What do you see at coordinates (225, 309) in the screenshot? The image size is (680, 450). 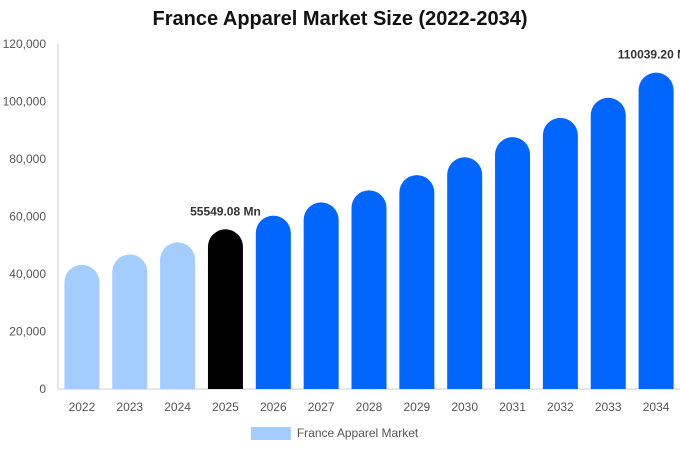 I see `bar-2025` at bounding box center [225, 309].